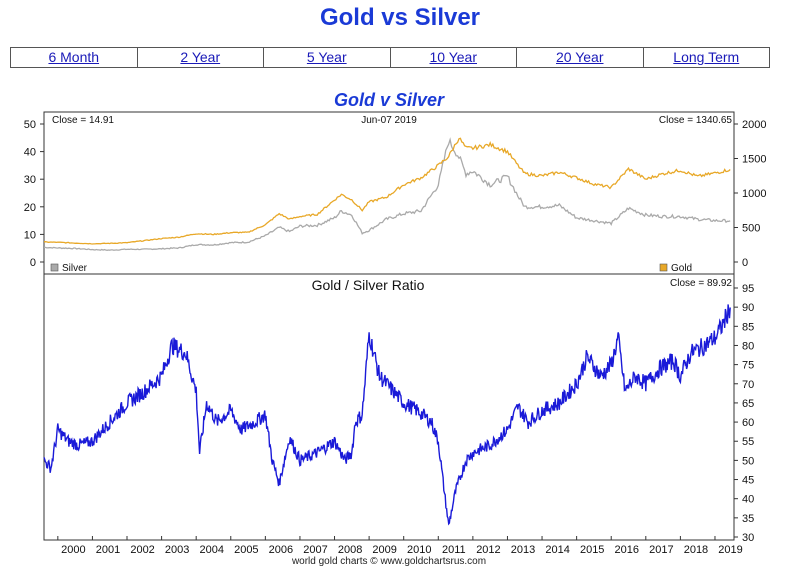  What do you see at coordinates (30, 235) in the screenshot?
I see `left-tick-label: 10` at bounding box center [30, 235].